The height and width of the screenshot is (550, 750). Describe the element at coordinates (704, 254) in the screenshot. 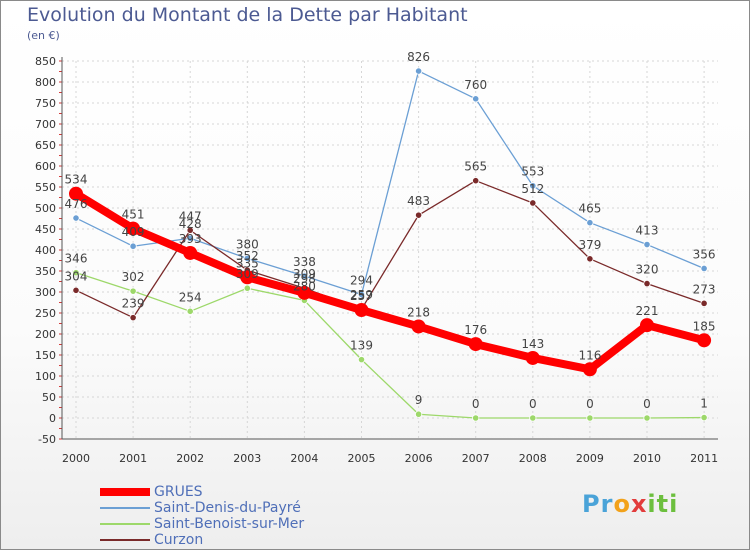

I see `data-label: 356` at that location.